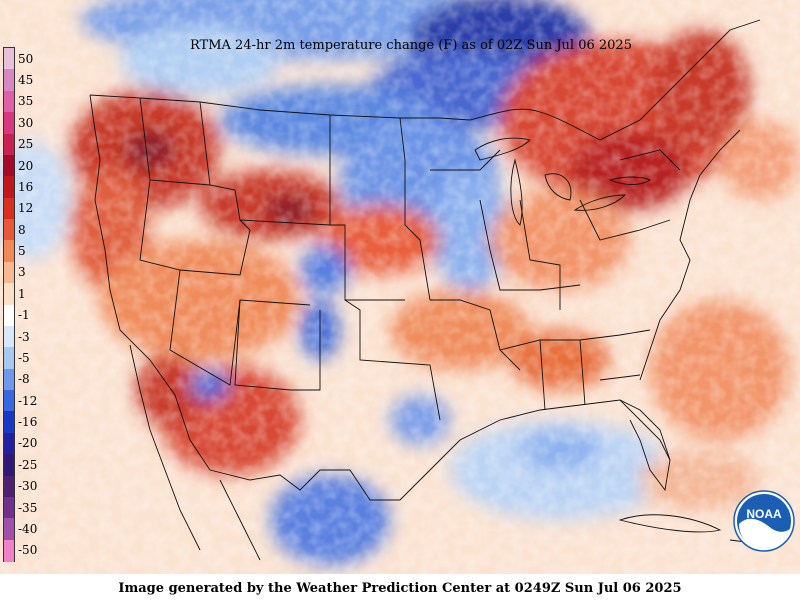 The image size is (800, 600). What do you see at coordinates (24, 357) in the screenshot?
I see `legend-label: -5` at bounding box center [24, 357].